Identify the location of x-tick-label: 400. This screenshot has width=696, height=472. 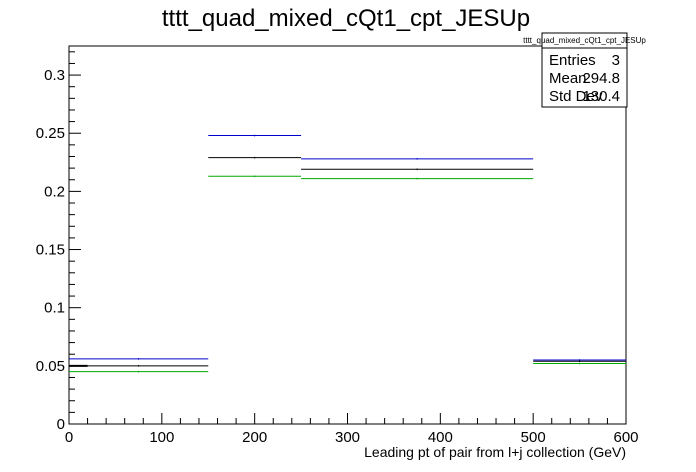
(440, 437).